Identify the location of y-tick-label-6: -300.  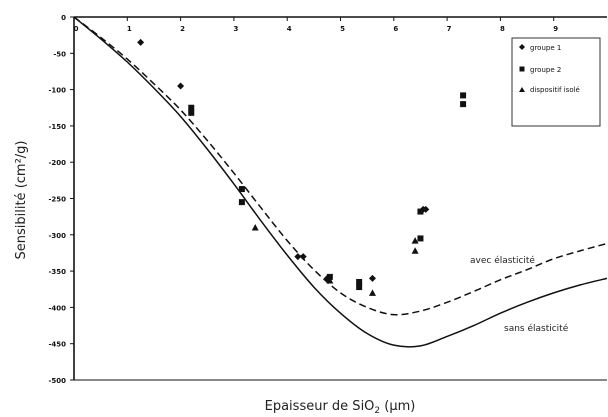
(57, 236).